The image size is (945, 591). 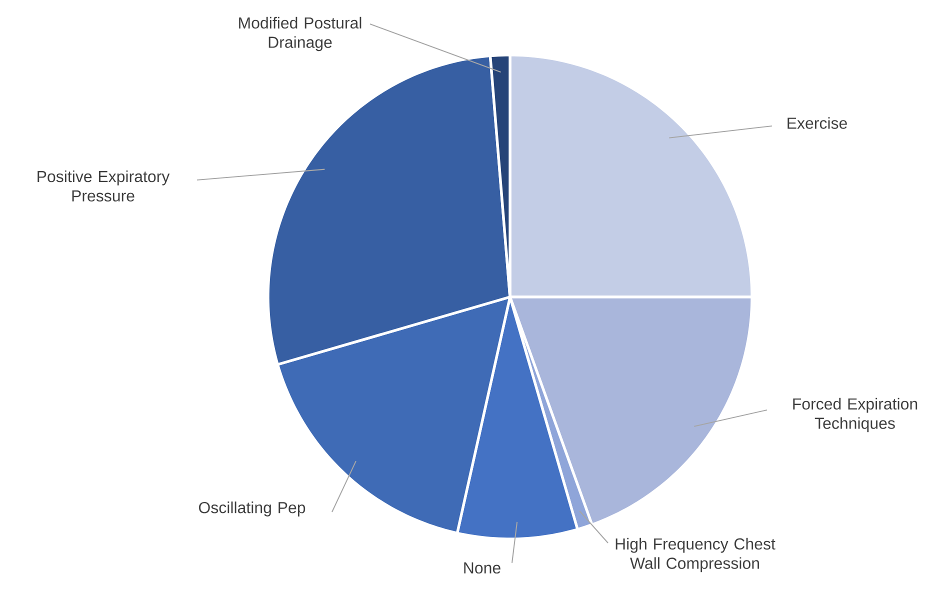 What do you see at coordinates (696, 555) in the screenshot?
I see `slice-label: High Frequency Chest Wall Compression` at bounding box center [696, 555].